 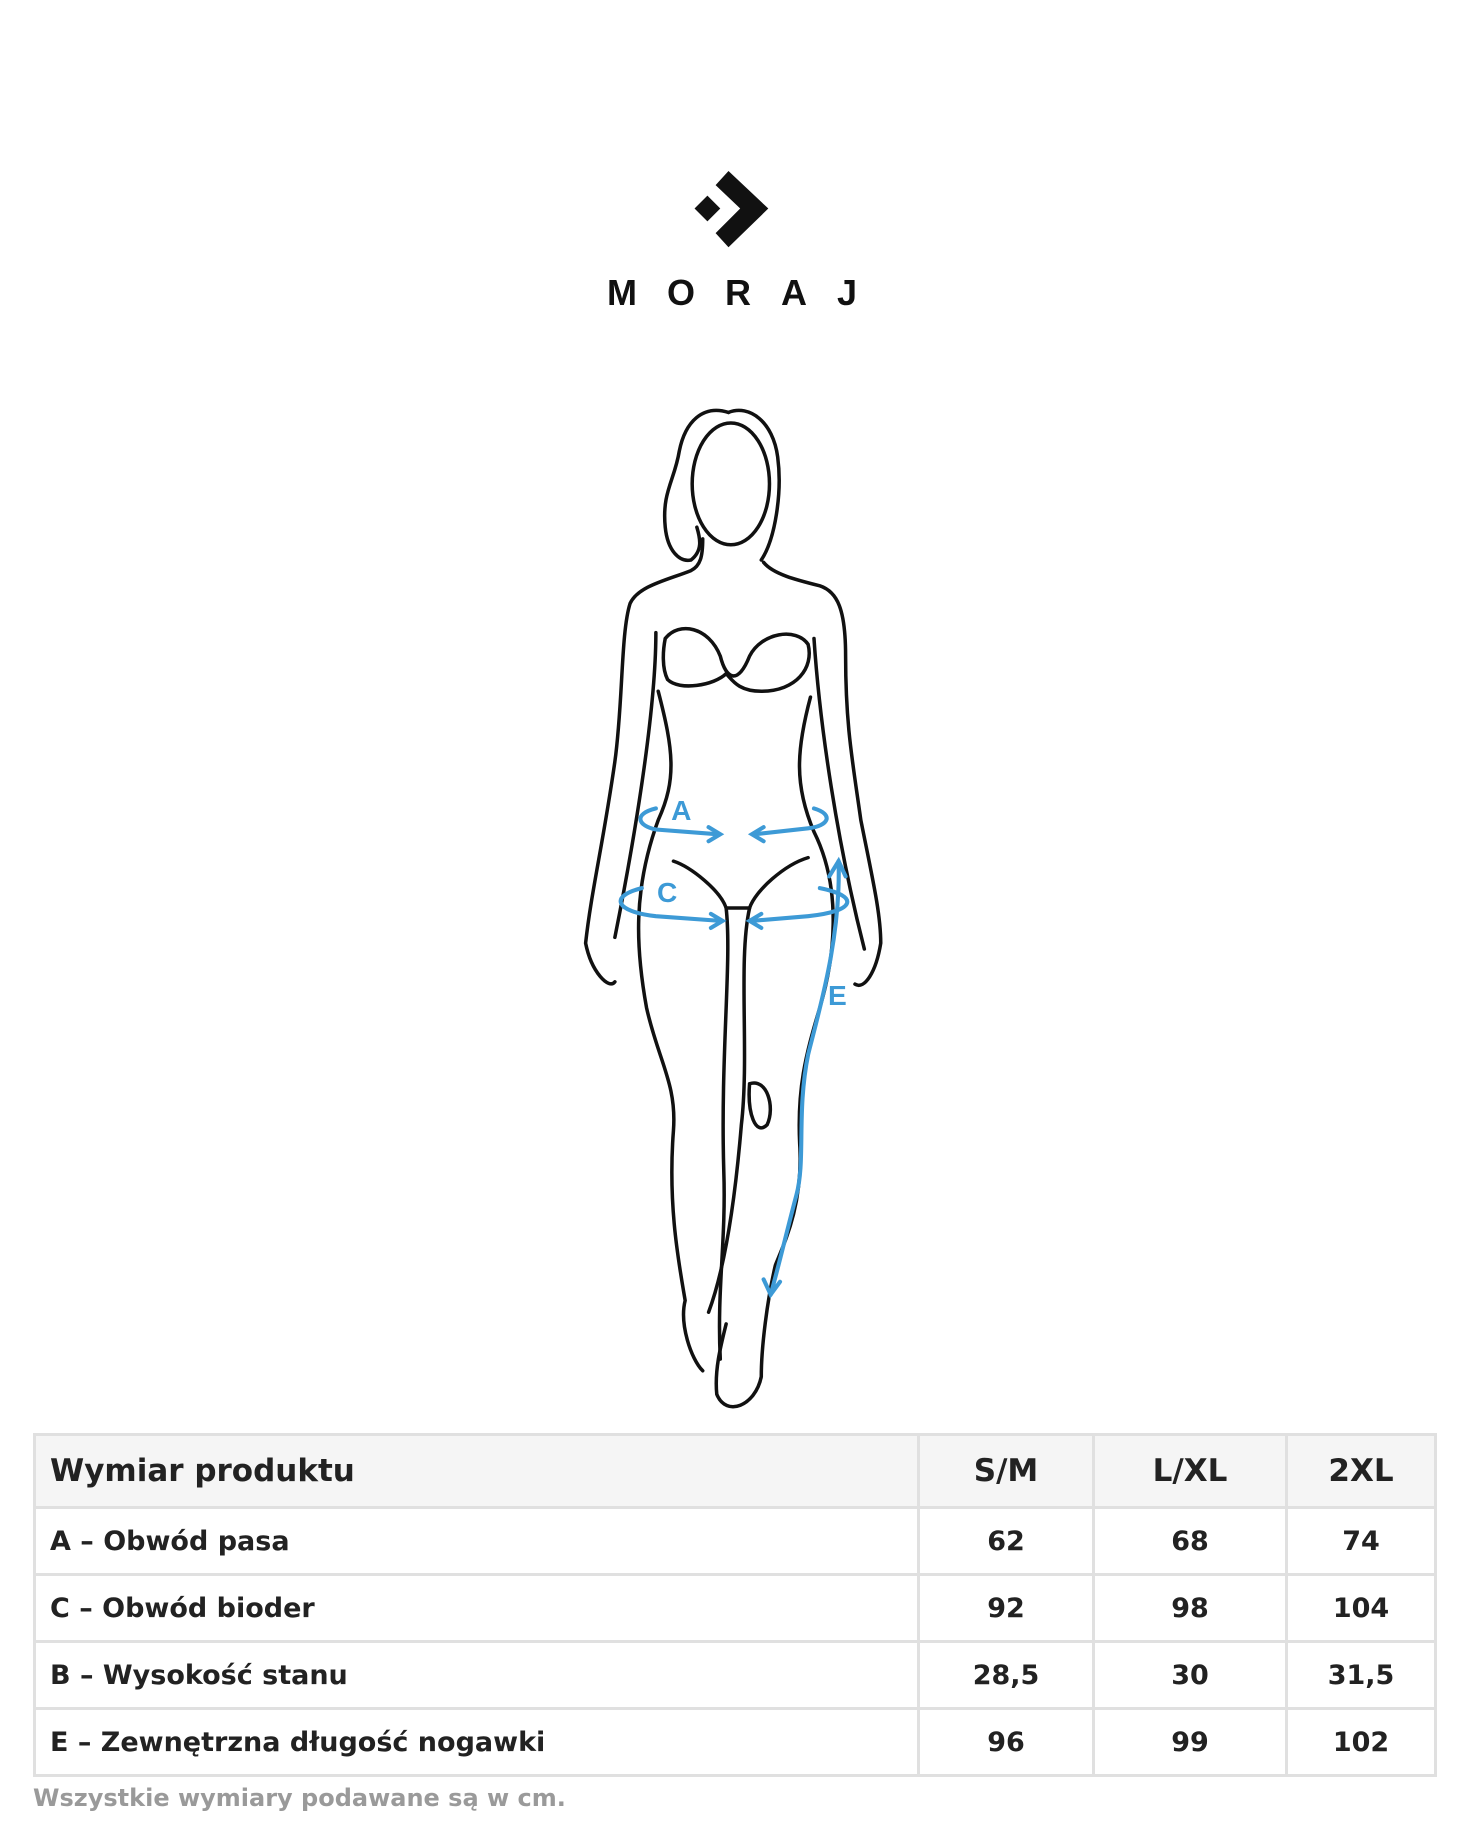 I want to click on brand-name: MORAJ, so click(x=746, y=292).